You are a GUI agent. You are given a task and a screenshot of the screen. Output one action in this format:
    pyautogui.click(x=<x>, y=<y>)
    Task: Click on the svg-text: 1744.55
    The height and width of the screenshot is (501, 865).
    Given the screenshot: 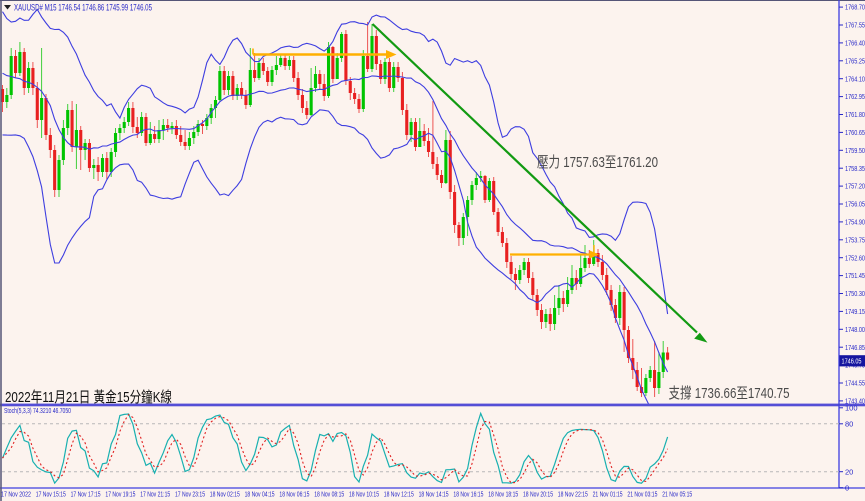 What is the action you would take?
    pyautogui.click(x=855, y=383)
    